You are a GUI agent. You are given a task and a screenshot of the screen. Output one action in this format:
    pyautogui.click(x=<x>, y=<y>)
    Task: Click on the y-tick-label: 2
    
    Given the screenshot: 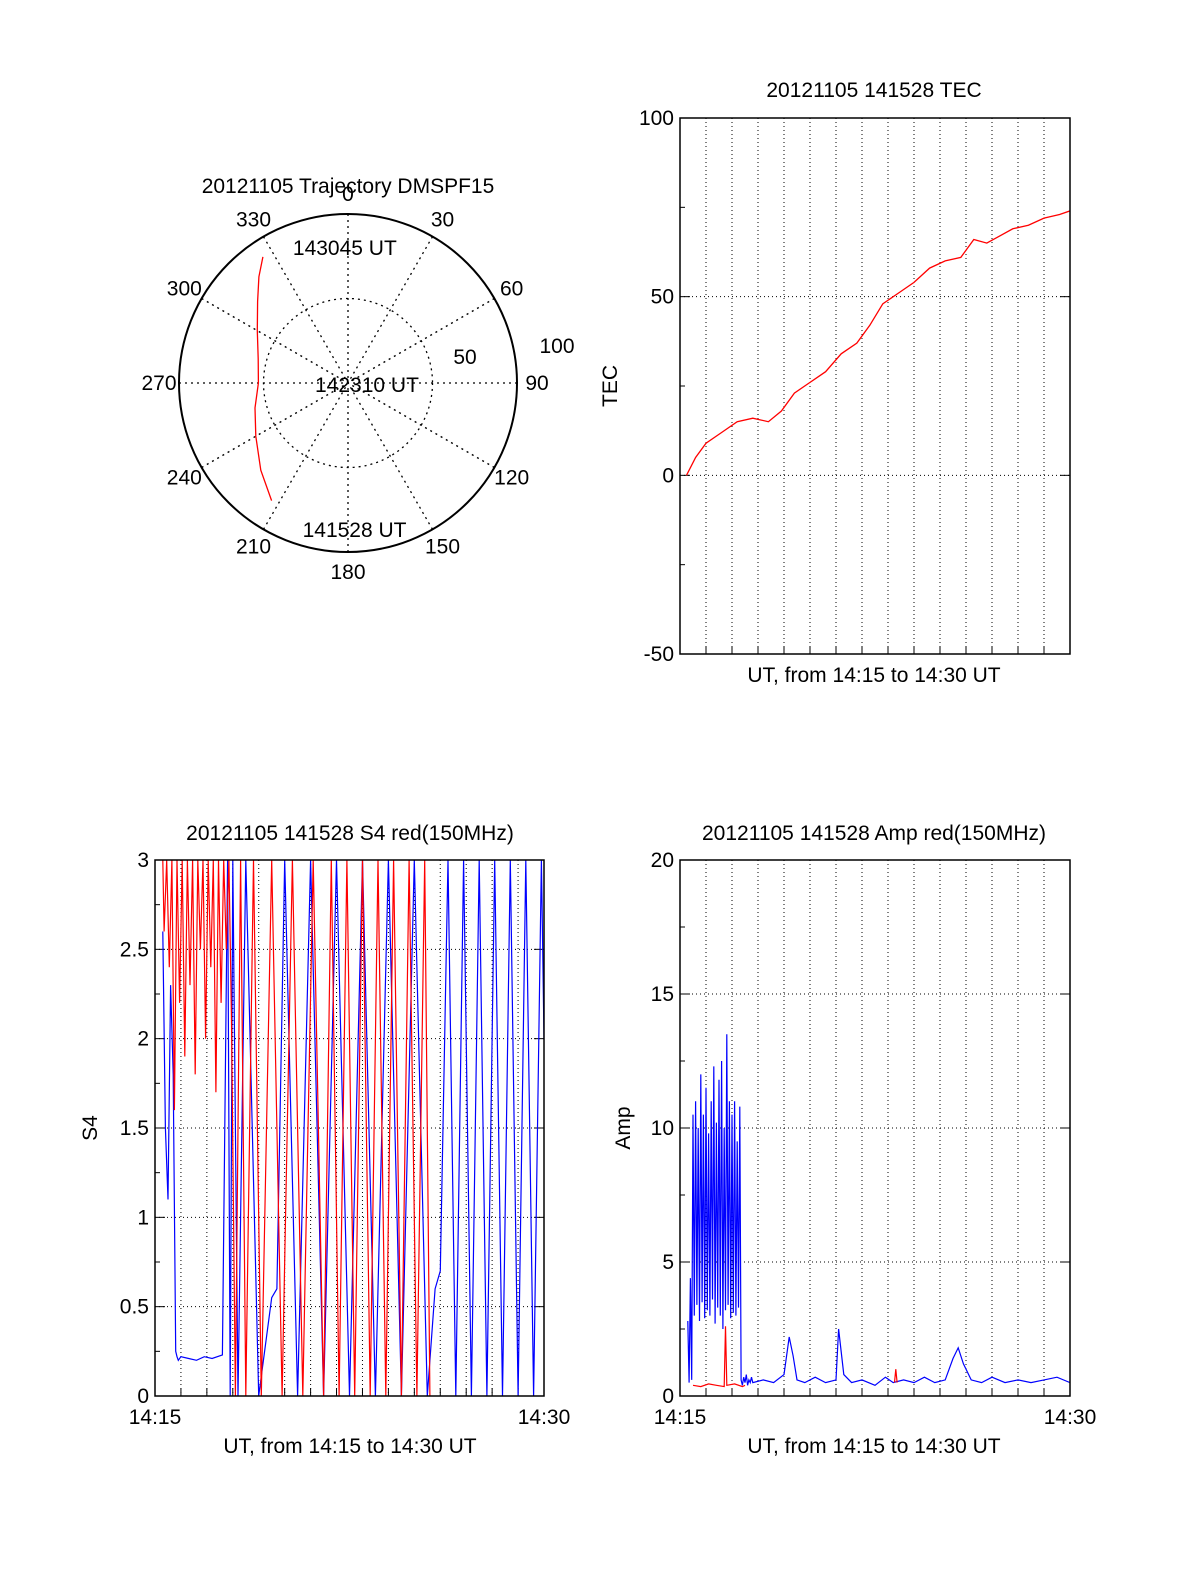 What is the action you would take?
    pyautogui.click(x=143, y=1039)
    